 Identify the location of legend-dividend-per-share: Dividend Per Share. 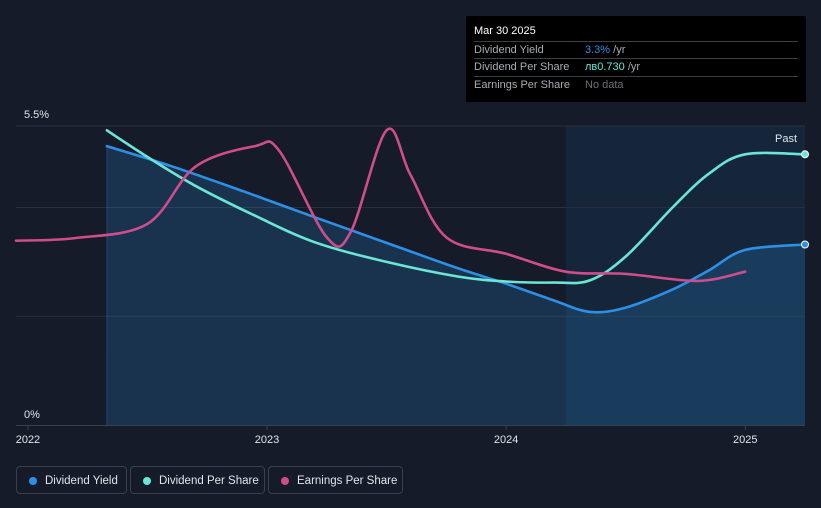
(197, 480).